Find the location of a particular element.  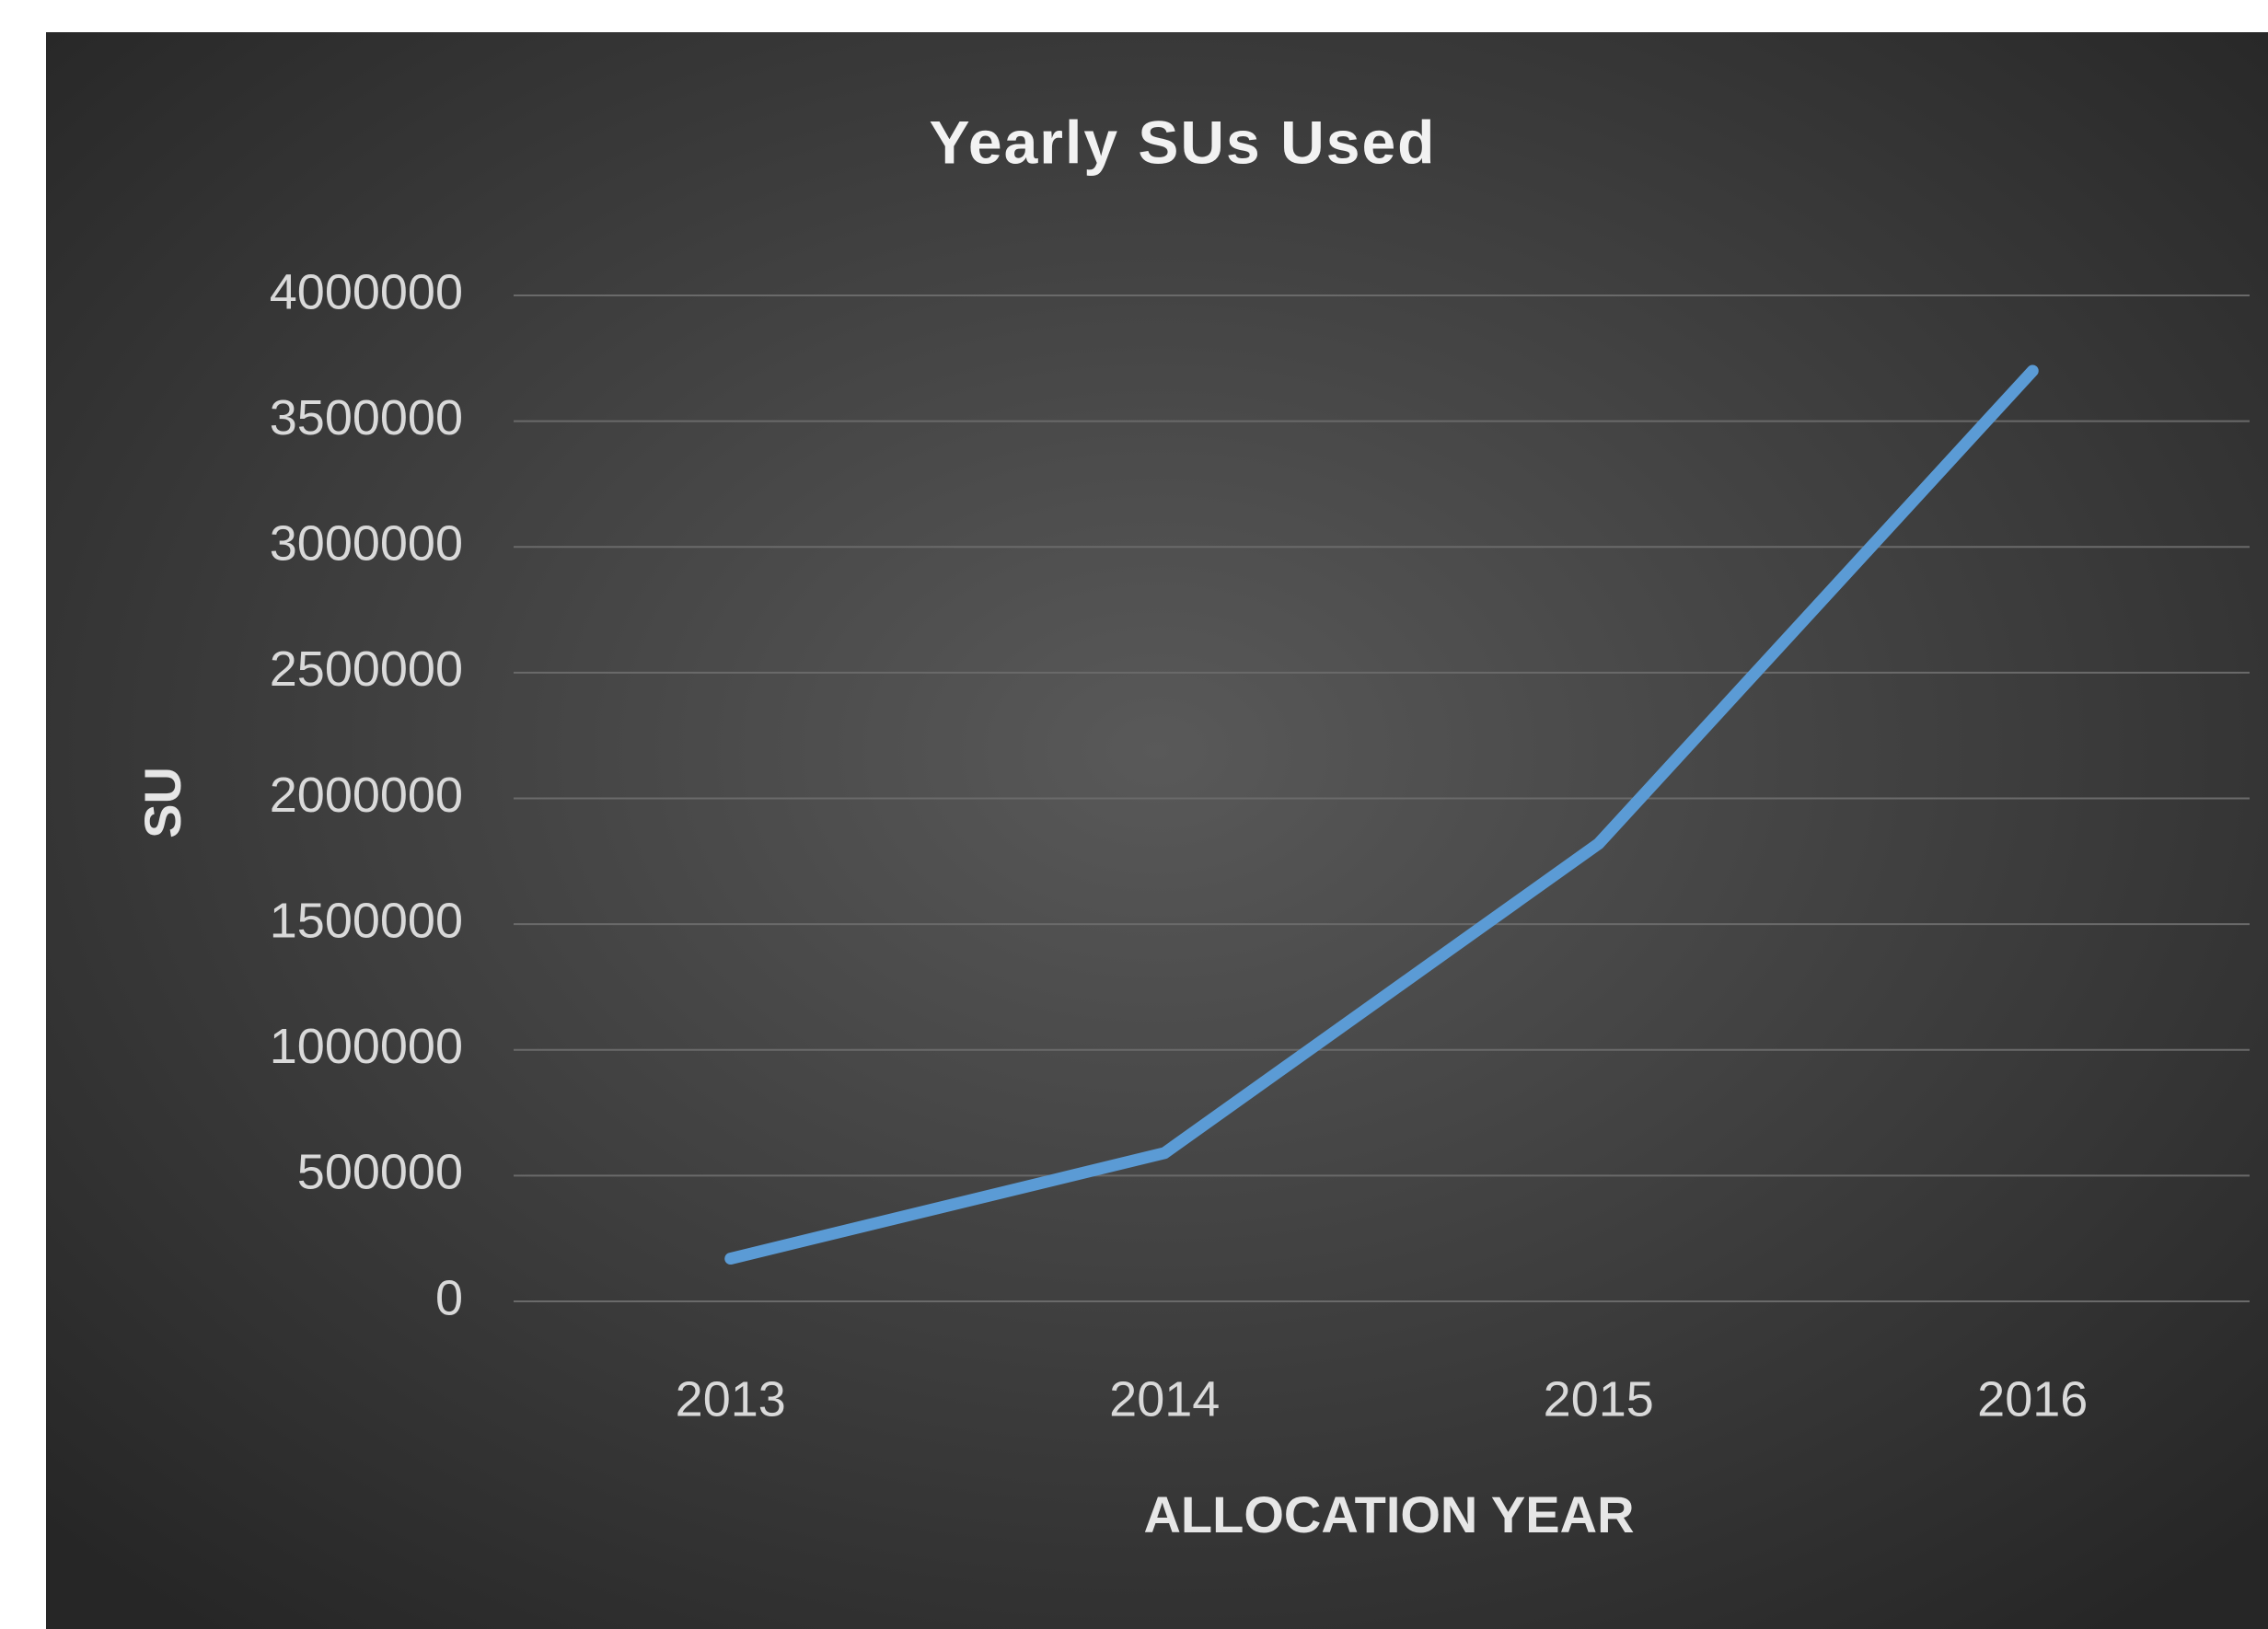

y-tick-label: 3500000 is located at coordinates (366, 417).